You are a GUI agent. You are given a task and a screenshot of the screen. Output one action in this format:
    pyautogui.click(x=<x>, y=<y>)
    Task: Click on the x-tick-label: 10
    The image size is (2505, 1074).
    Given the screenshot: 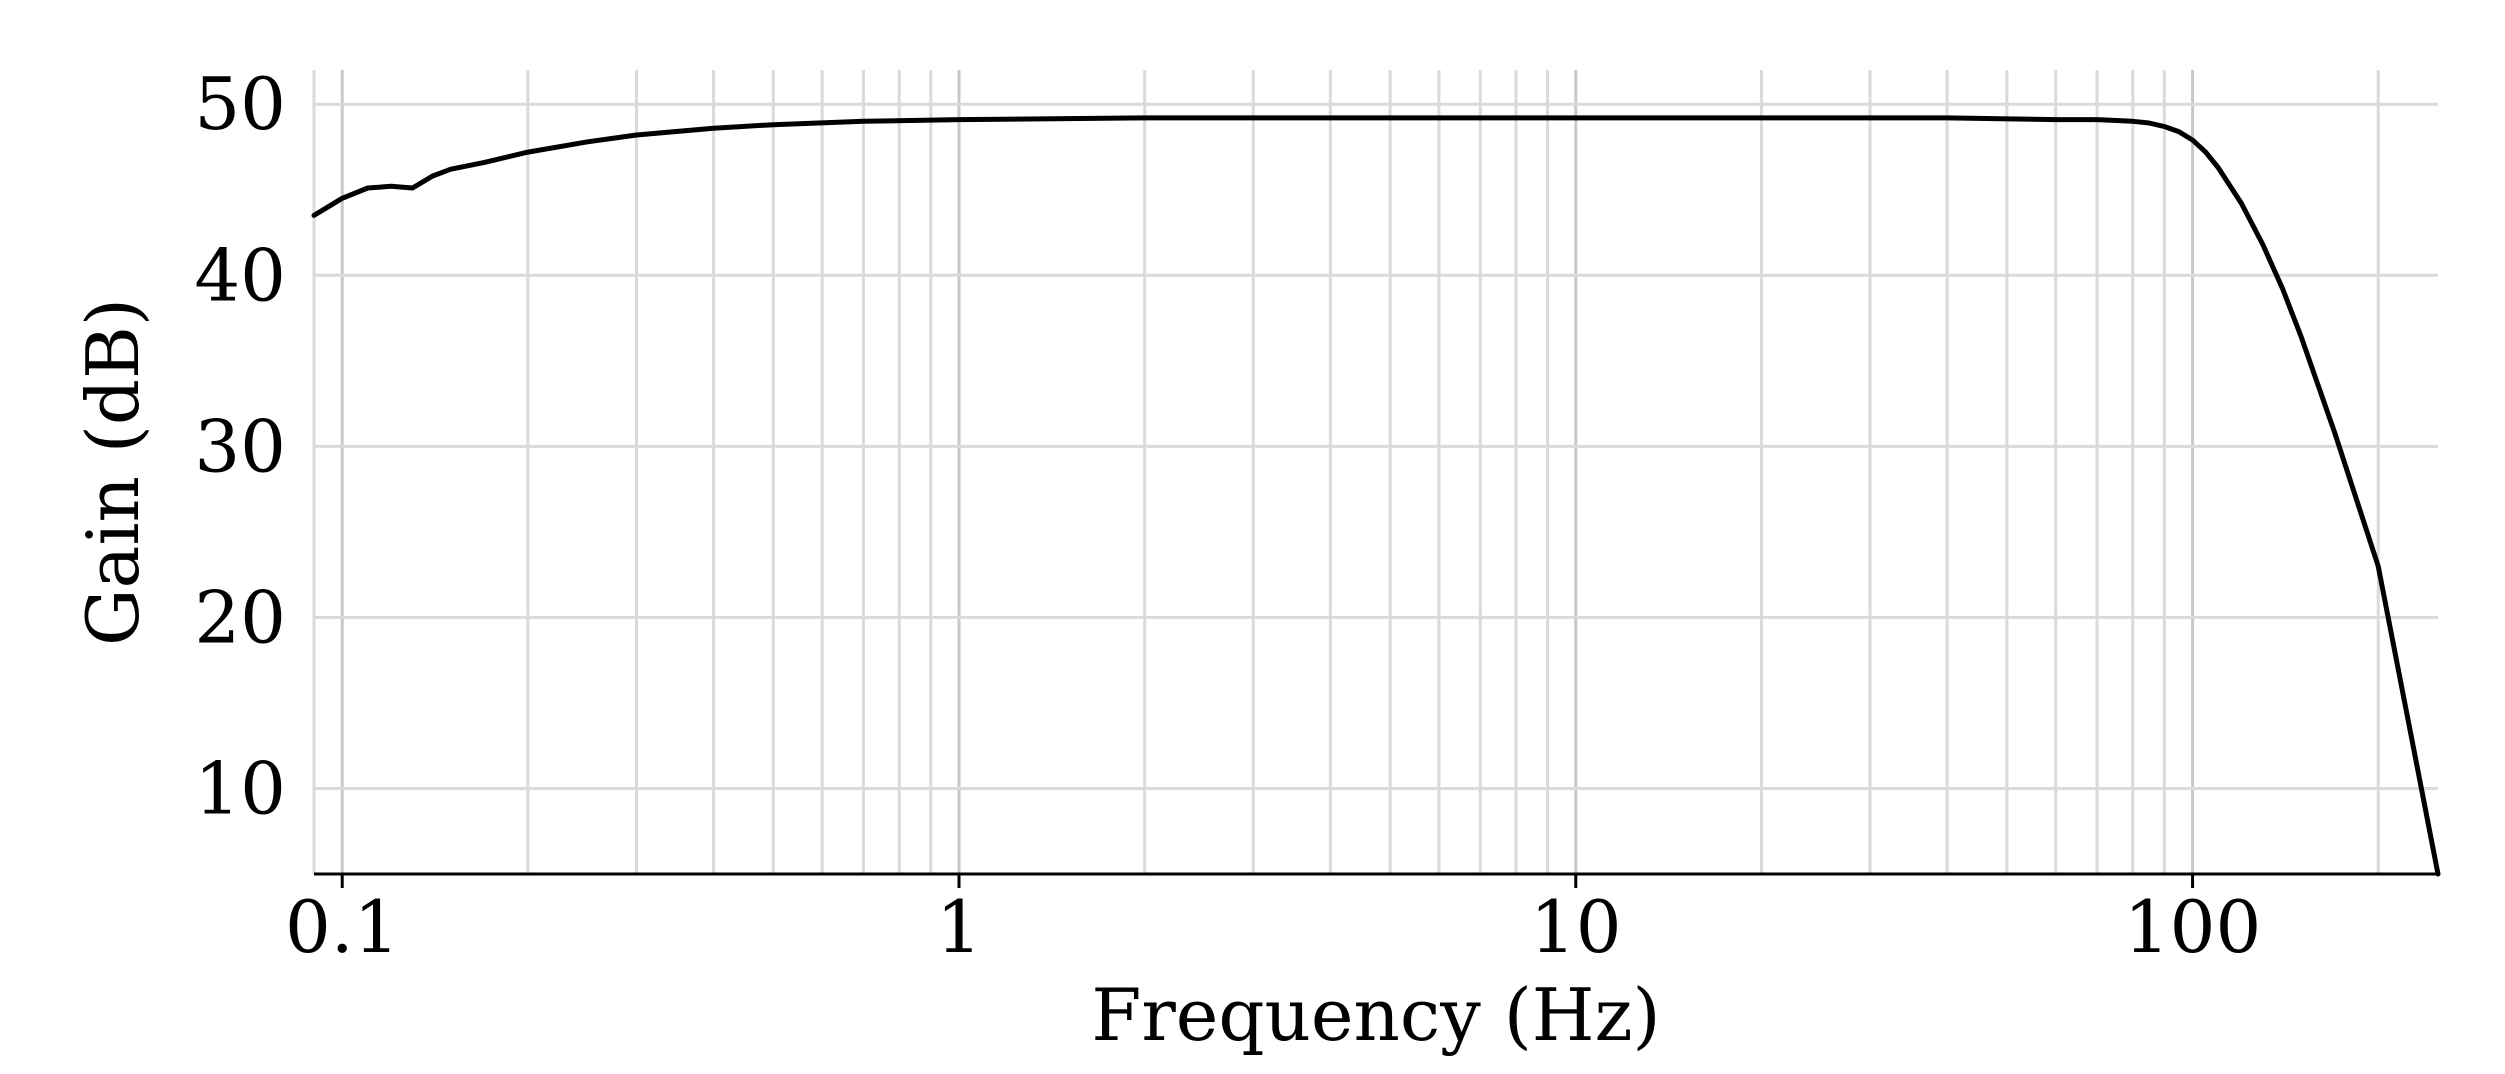 What is the action you would take?
    pyautogui.click(x=1576, y=927)
    